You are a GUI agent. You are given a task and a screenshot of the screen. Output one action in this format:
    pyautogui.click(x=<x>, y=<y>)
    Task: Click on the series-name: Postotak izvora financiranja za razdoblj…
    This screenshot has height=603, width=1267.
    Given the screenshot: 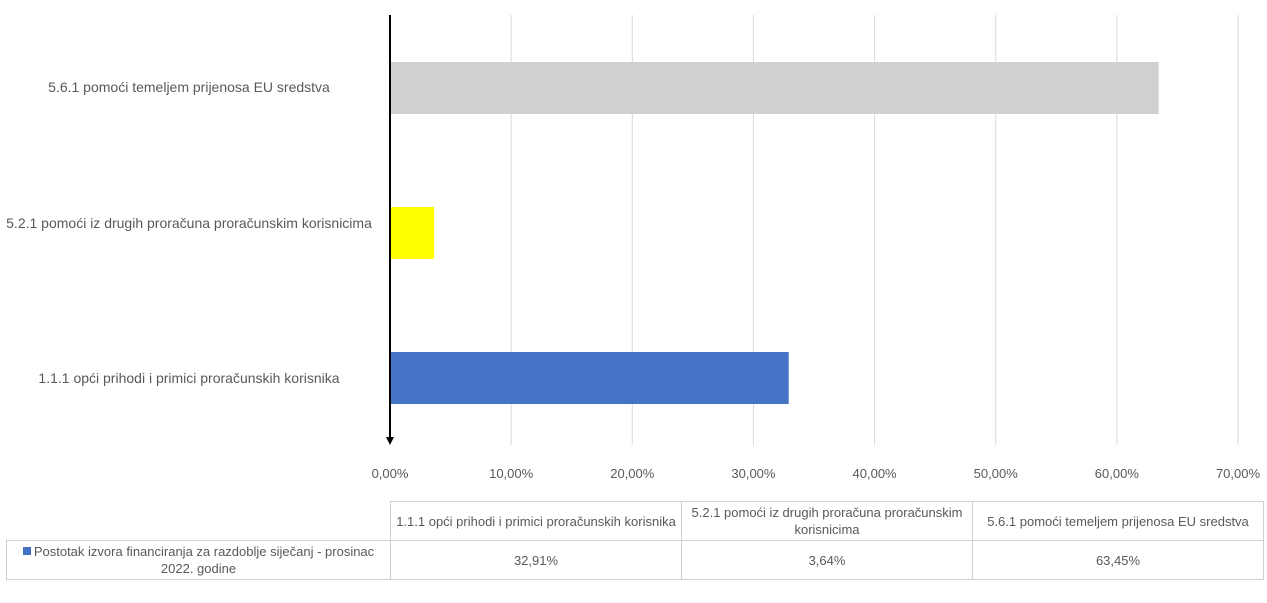 What is the action you would take?
    pyautogui.click(x=204, y=560)
    